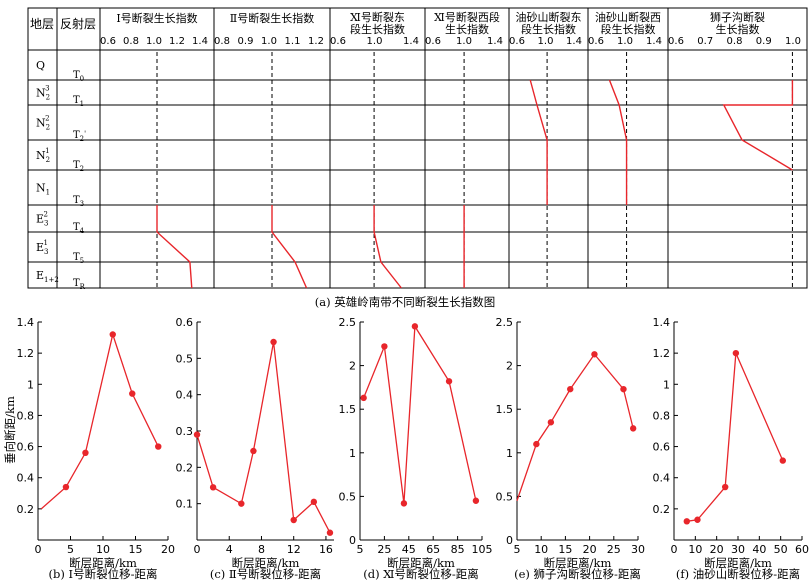 This screenshot has width=810, height=584. I want to click on y-tick-label: 0.5, so click(185, 358).